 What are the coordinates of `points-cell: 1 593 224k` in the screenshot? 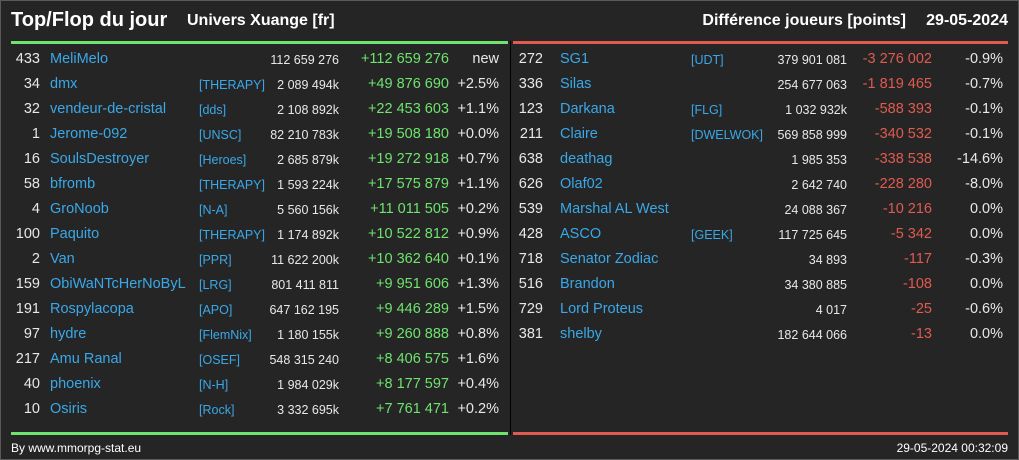 It's located at (308, 185).